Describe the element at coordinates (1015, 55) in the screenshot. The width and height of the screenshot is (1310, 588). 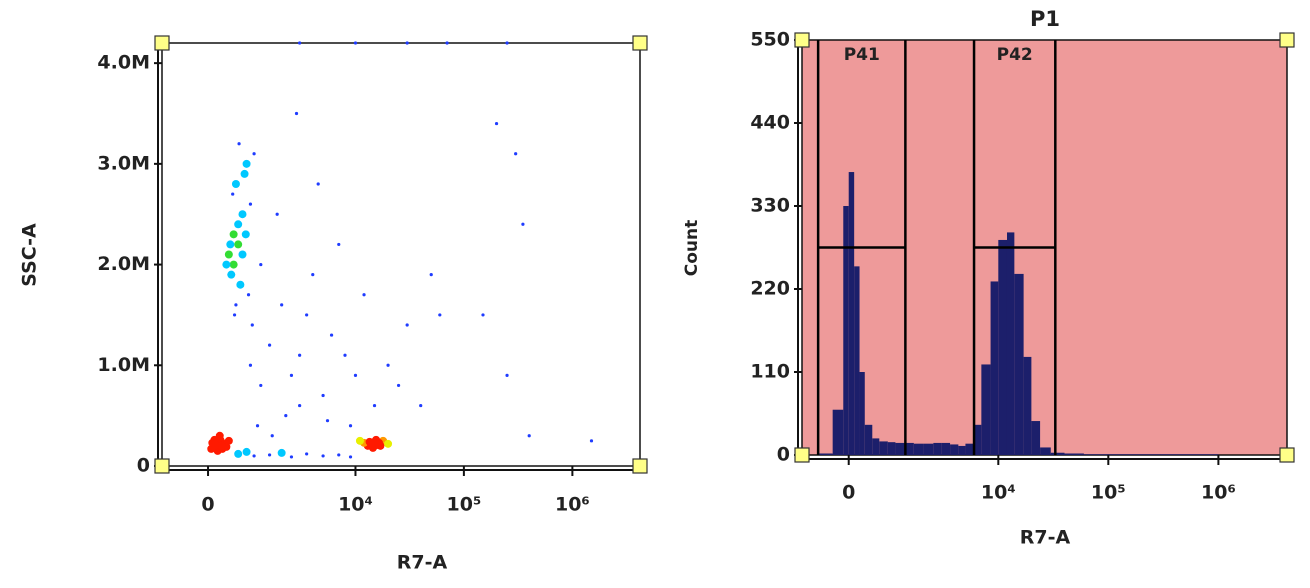
I see `gate-label: P42` at that location.